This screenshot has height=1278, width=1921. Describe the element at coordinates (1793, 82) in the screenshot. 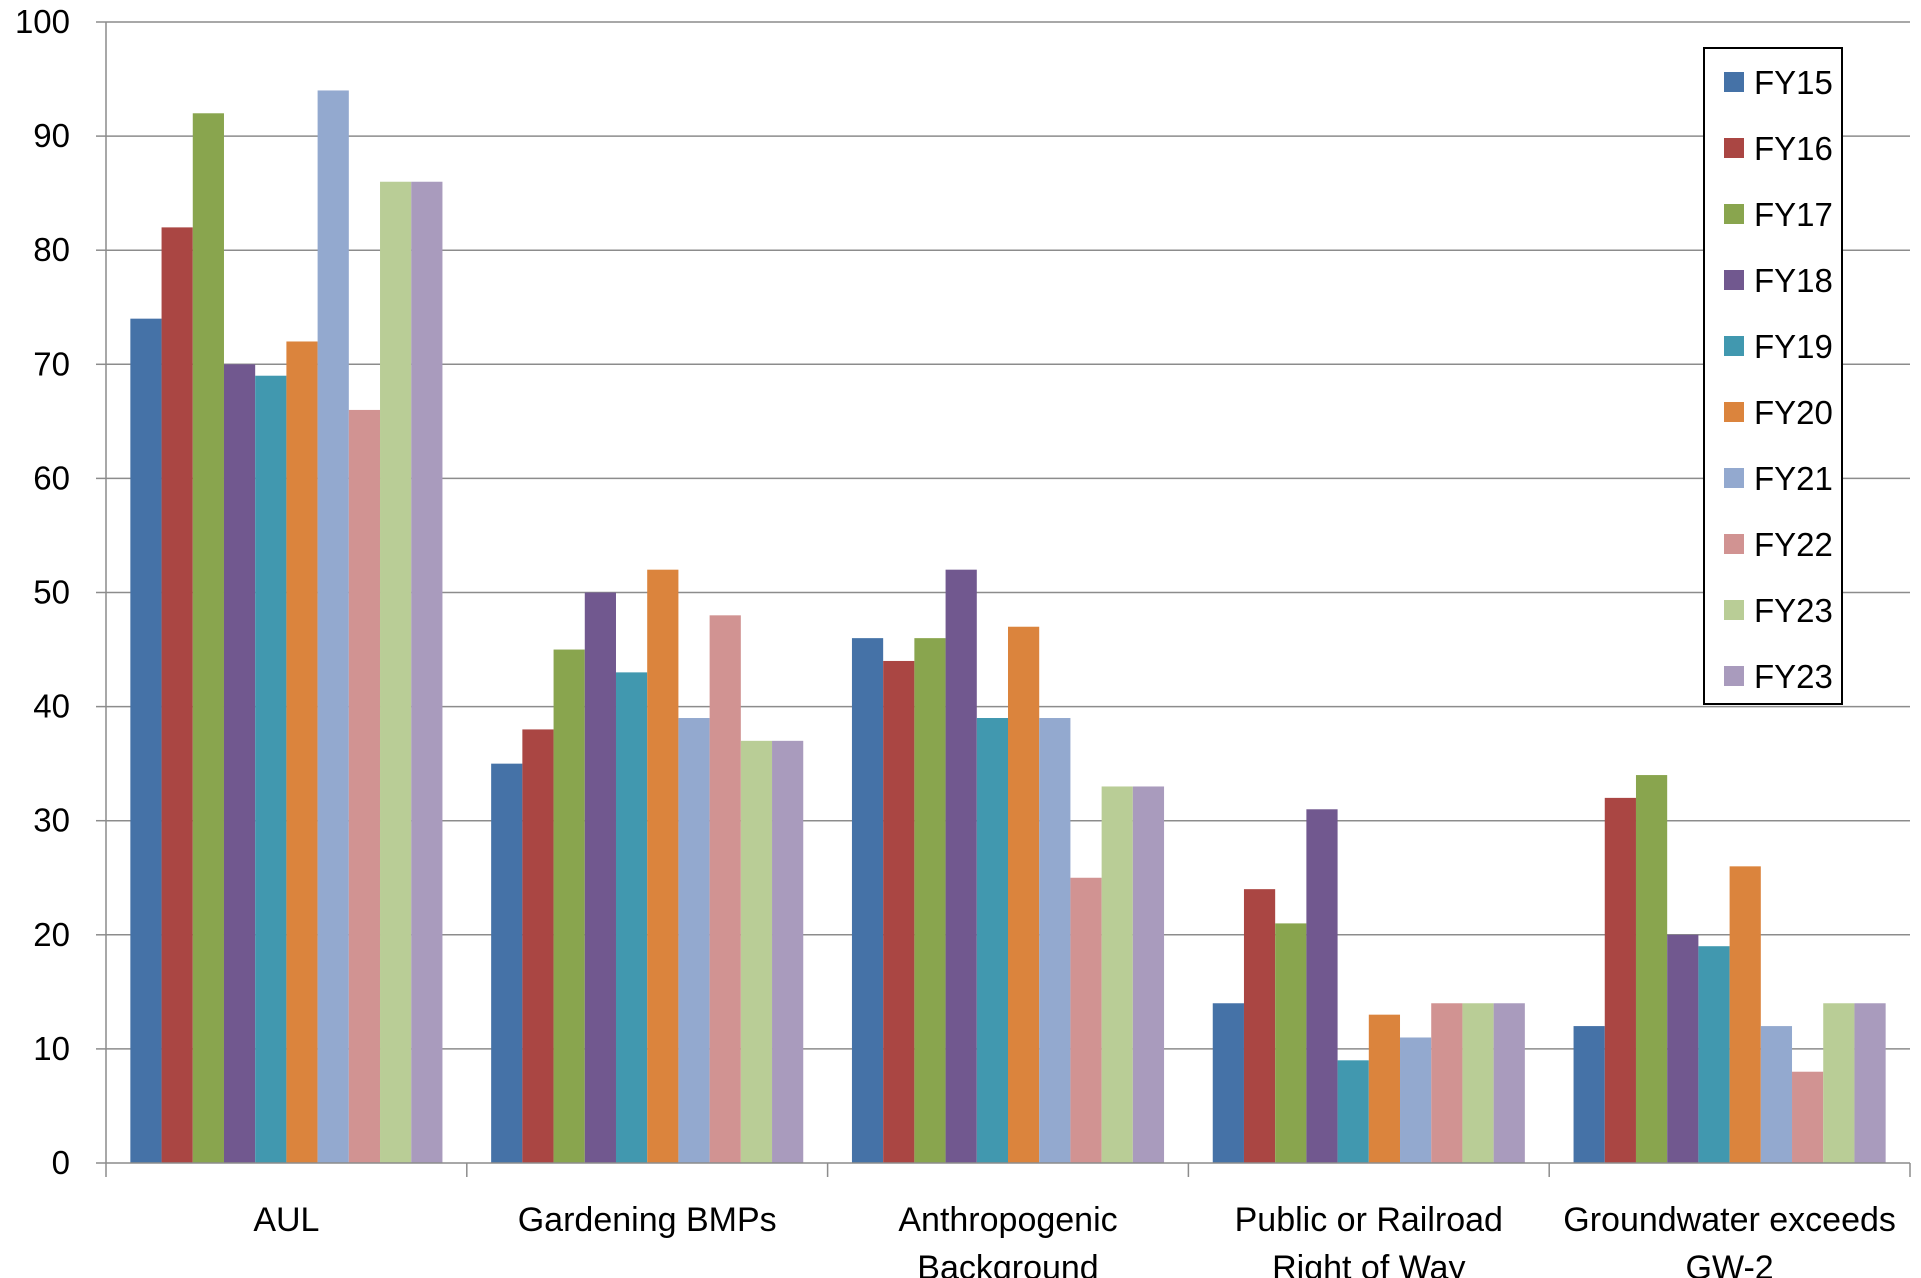

I see `legend-label: FY15` at that location.